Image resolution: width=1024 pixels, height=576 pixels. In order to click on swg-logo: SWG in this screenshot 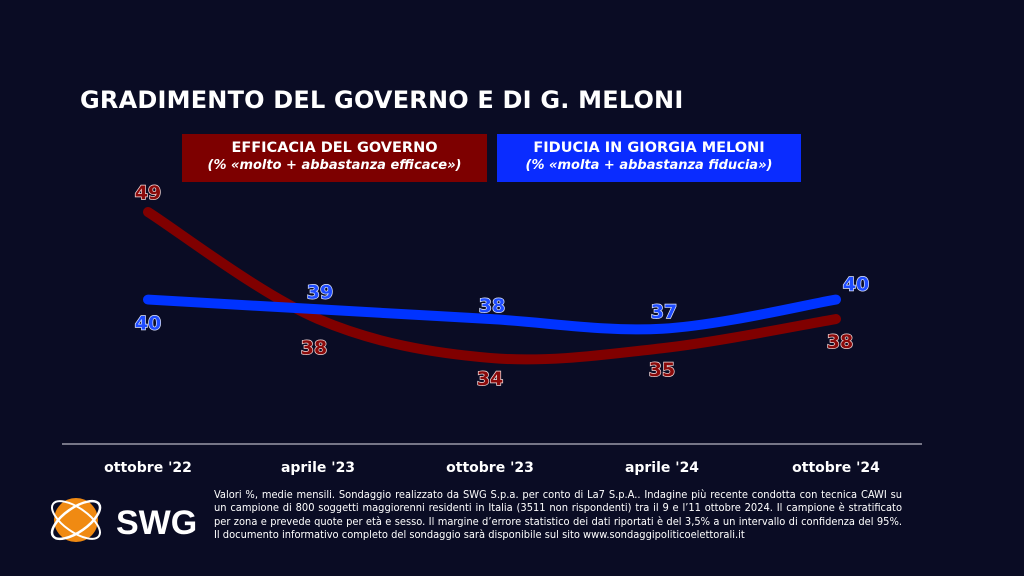, I will do `click(123, 520)`.